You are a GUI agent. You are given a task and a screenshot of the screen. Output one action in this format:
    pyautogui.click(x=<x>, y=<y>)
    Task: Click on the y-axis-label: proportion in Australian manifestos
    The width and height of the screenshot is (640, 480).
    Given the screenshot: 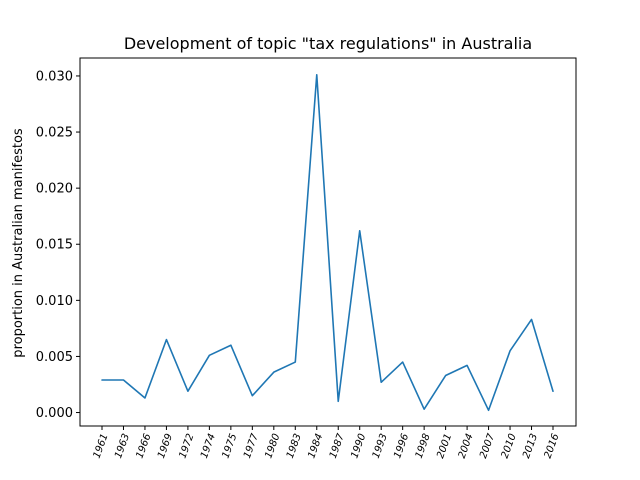 What is the action you would take?
    pyautogui.click(x=18, y=243)
    